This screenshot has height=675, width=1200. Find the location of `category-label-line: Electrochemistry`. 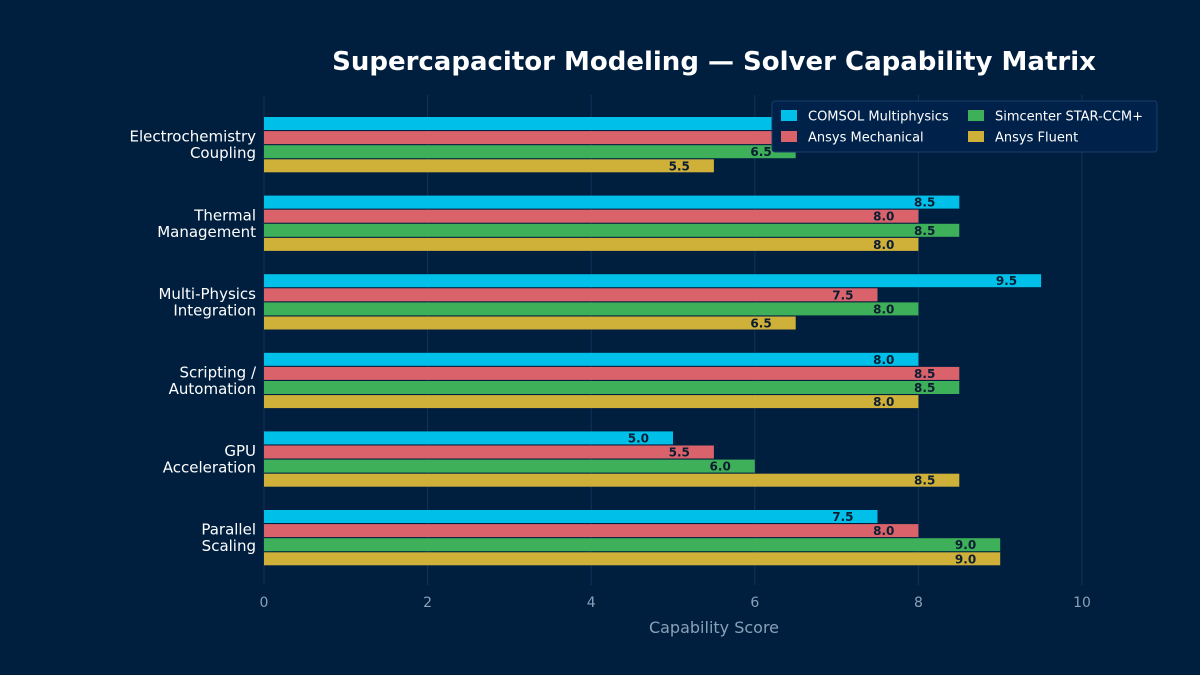

category-label-line: Electrochemistry is located at coordinates (192, 137).